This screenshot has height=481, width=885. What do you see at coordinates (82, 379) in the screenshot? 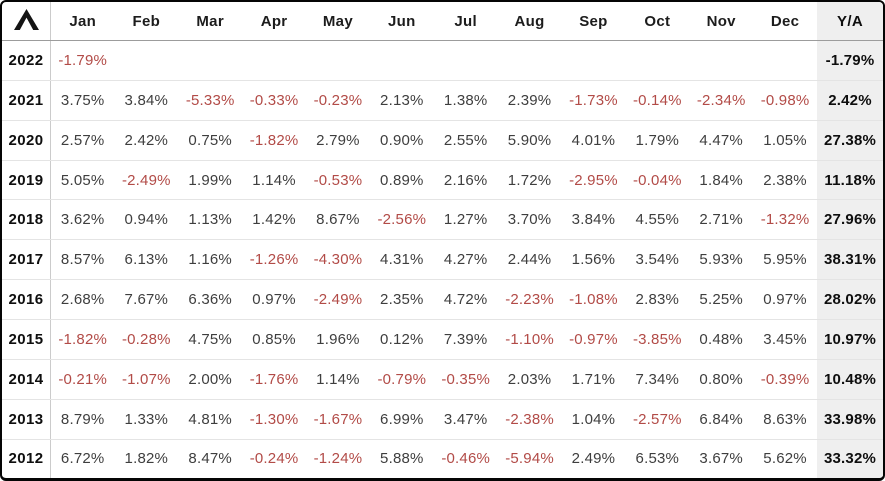
I see `monthly-return-cell: -0.21%` at bounding box center [82, 379].